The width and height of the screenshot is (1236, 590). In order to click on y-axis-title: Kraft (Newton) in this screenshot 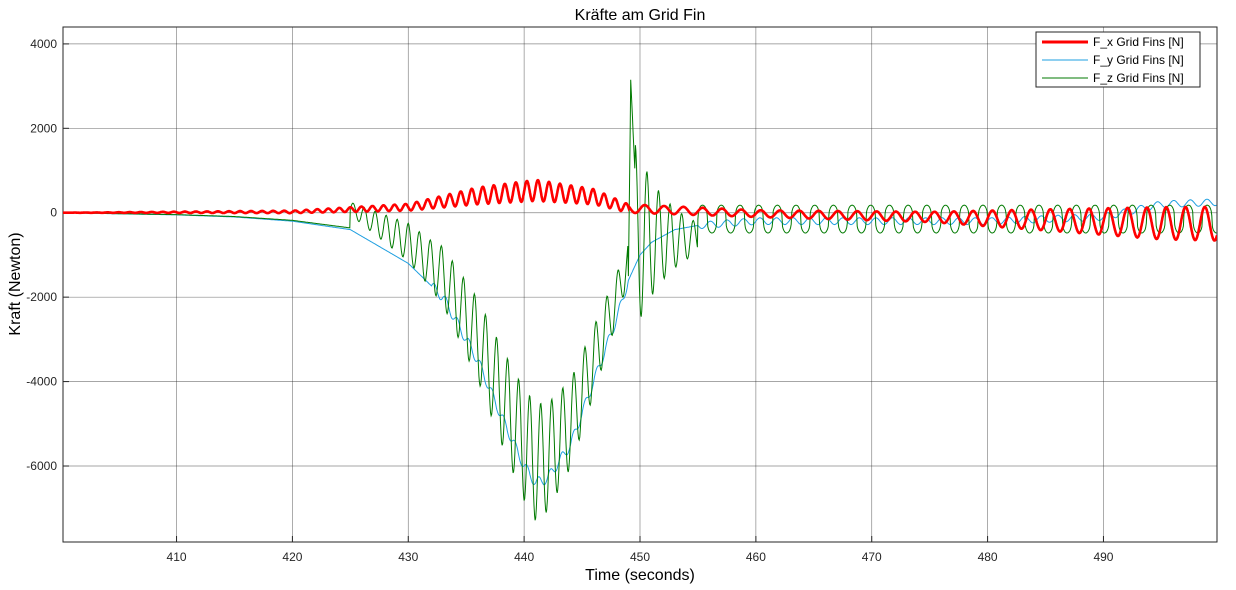, I will do `click(15, 283)`.